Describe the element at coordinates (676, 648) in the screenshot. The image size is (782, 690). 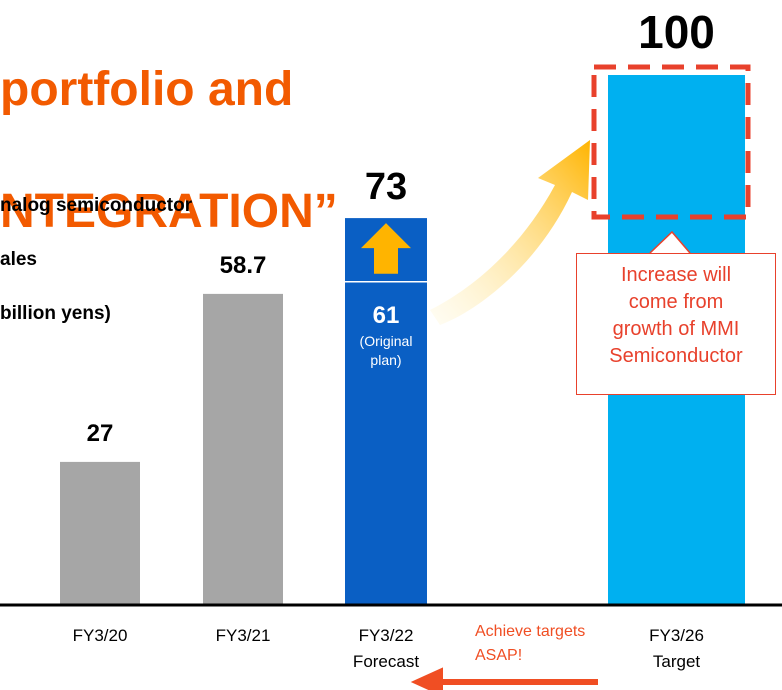
I see `x-tick-label: FY3/26 Target` at that location.